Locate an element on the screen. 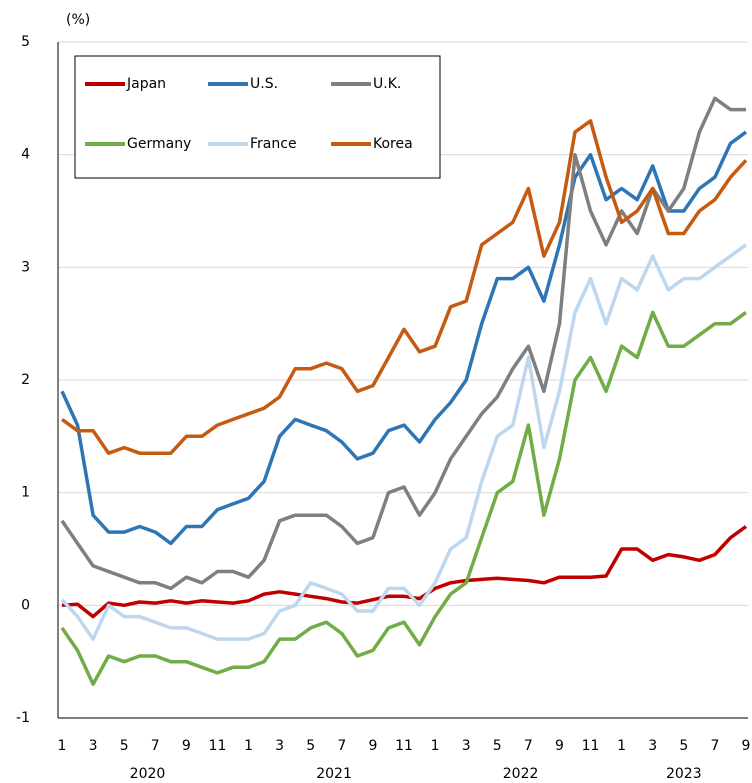 Image resolution: width=752 pixels, height=783 pixels. legend-box is located at coordinates (257, 117).